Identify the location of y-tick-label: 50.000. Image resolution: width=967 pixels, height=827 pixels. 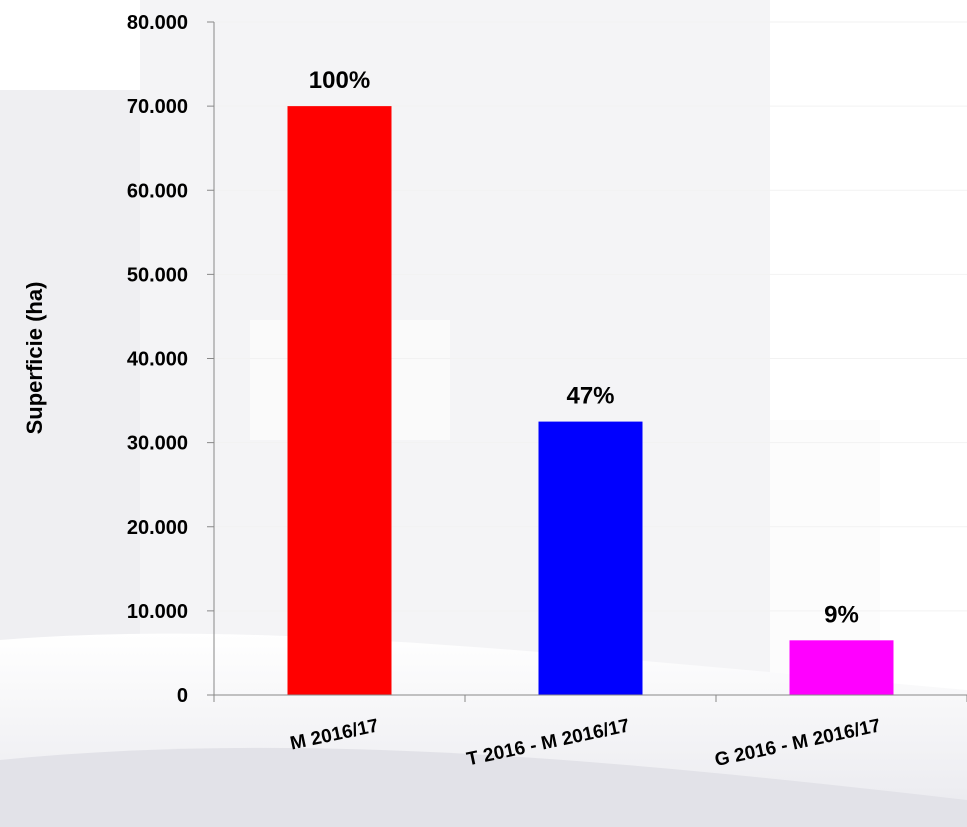
(157, 275).